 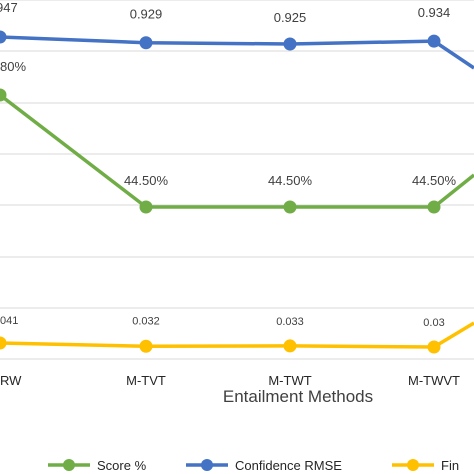 What do you see at coordinates (425, 465) in the screenshot?
I see `legend-item: Fin` at bounding box center [425, 465].